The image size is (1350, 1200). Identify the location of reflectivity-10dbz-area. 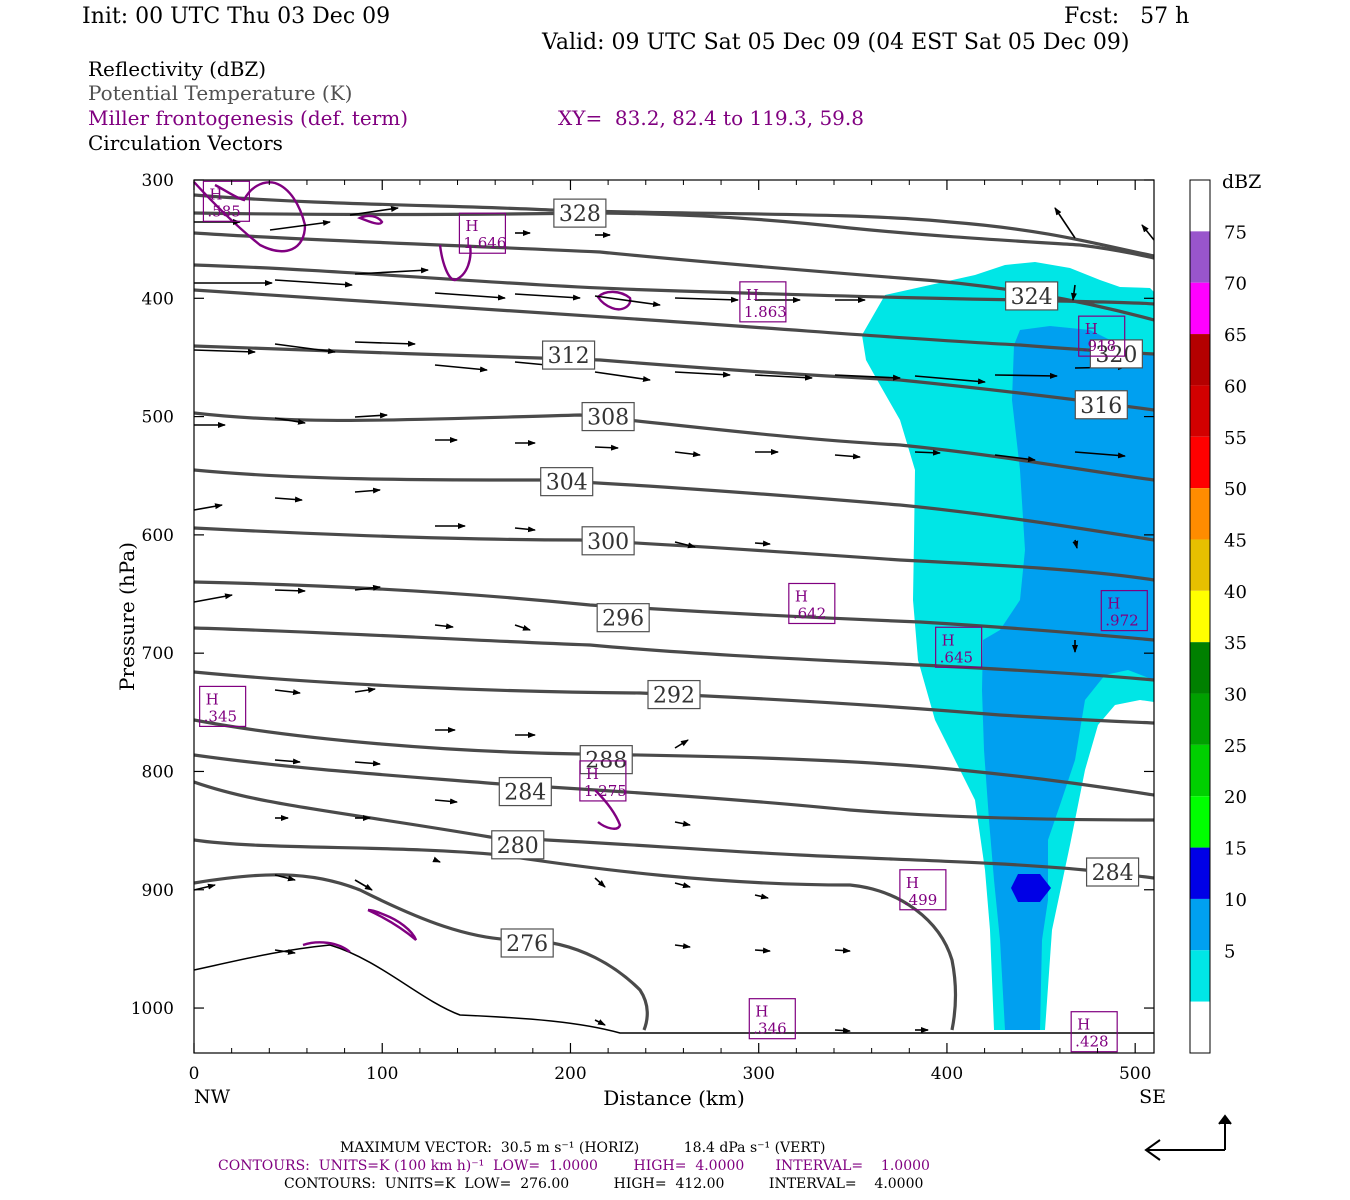
(1068, 678).